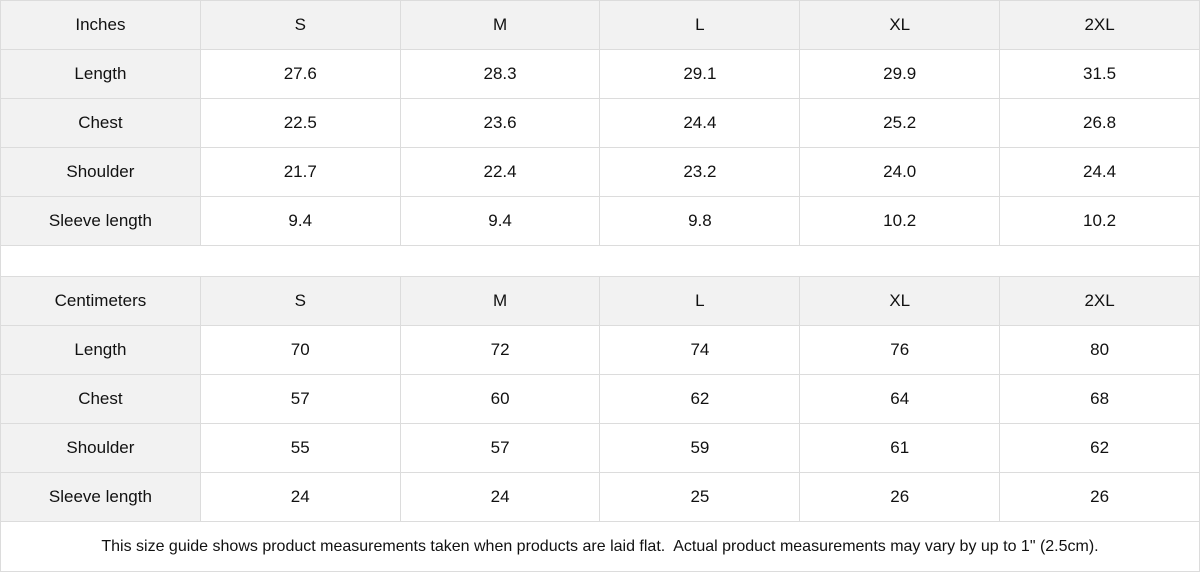 The image size is (1200, 580). Describe the element at coordinates (900, 172) in the screenshot. I see `measurement-value: 24.0` at that location.